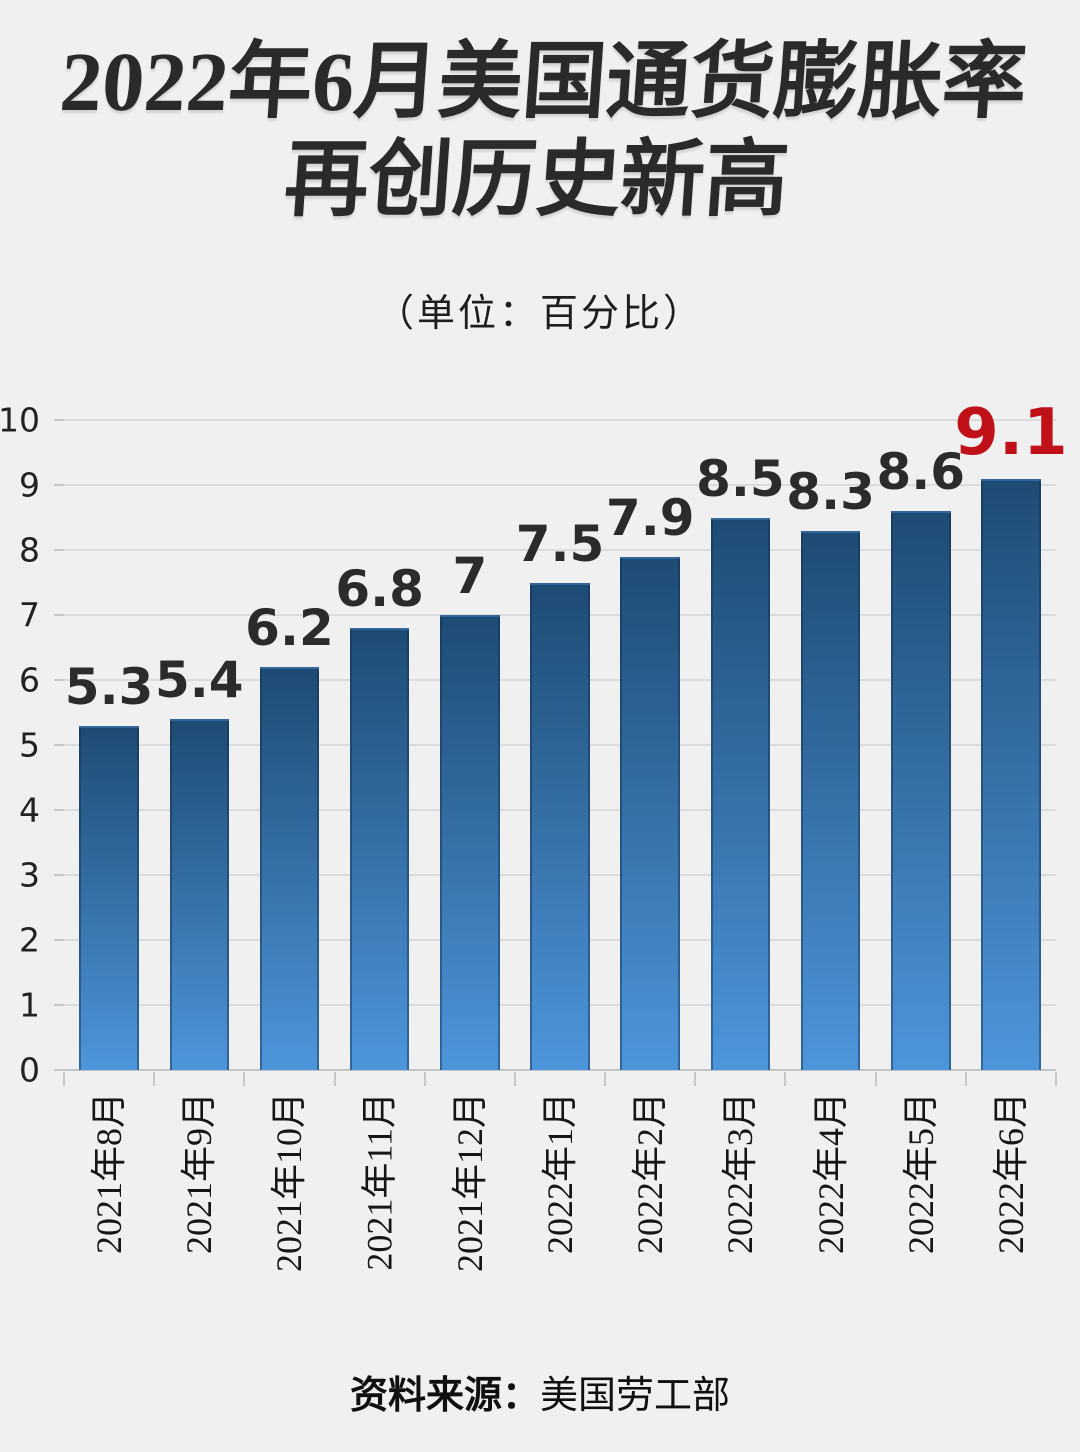  I want to click on bar-group: 8.3, so click(831, 745).